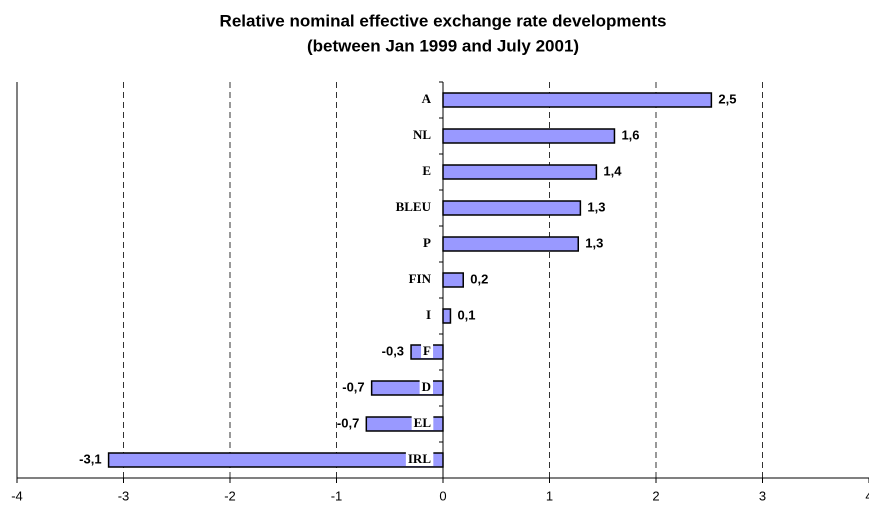  Describe the element at coordinates (479, 278) in the screenshot. I see `value-label: 0,2` at that location.